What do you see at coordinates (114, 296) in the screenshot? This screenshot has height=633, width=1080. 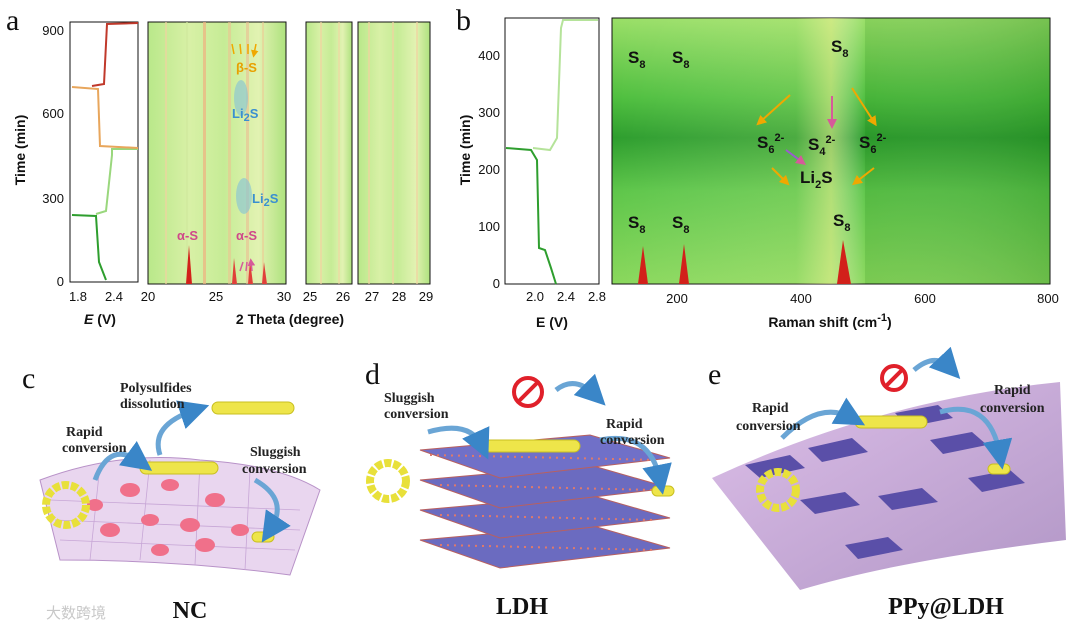 I see `panel-a-etick: 2.4` at bounding box center [114, 296].